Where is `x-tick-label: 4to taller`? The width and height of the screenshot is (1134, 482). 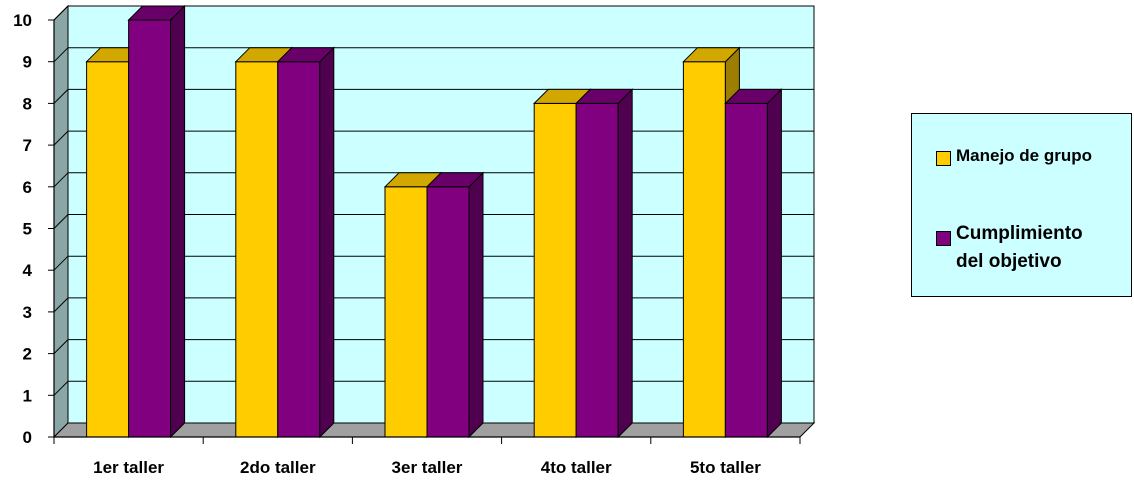 x-tick-label: 4to taller is located at coordinates (576, 467).